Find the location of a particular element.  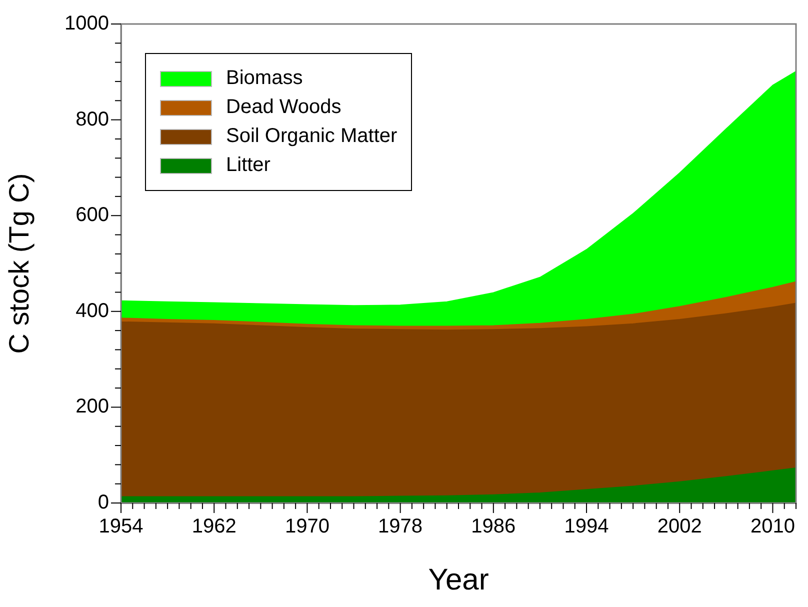

x-tick-label: 1954 is located at coordinates (121, 527).